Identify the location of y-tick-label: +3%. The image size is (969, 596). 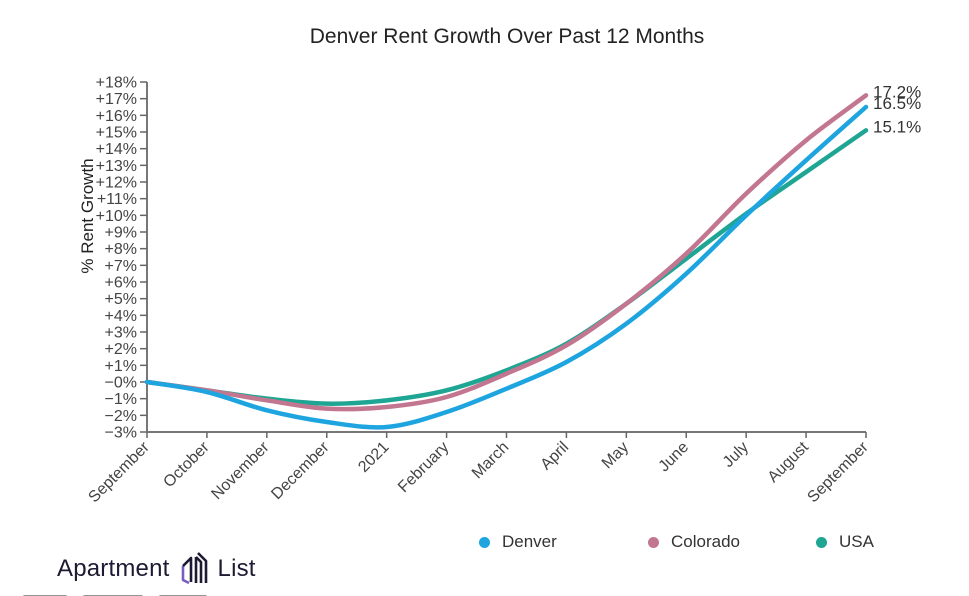
(121, 333).